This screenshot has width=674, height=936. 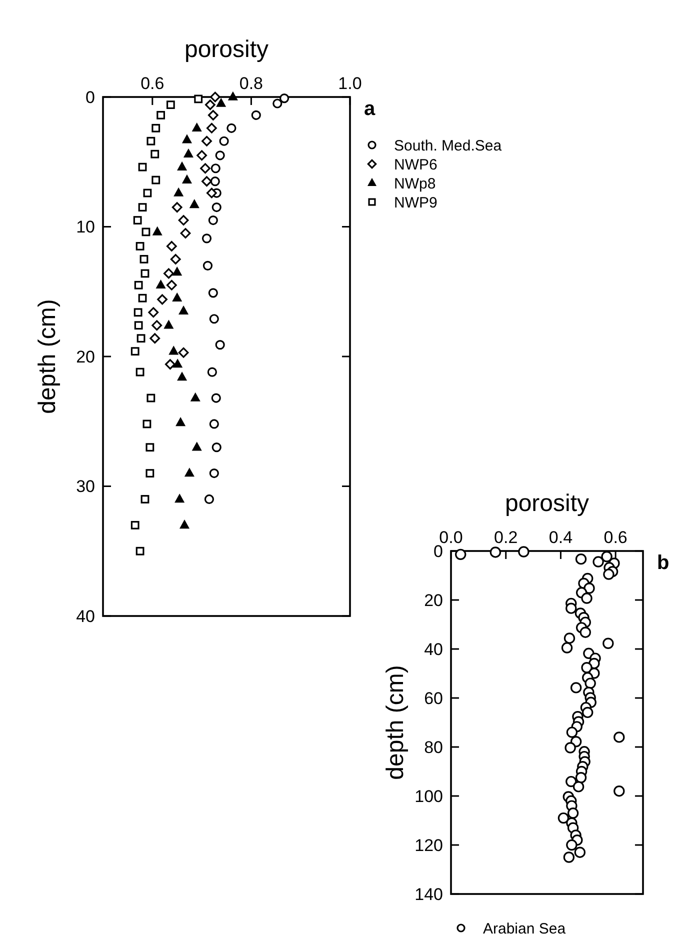 What do you see at coordinates (448, 145) in the screenshot?
I see `legend-label: South. Med.Sea` at bounding box center [448, 145].